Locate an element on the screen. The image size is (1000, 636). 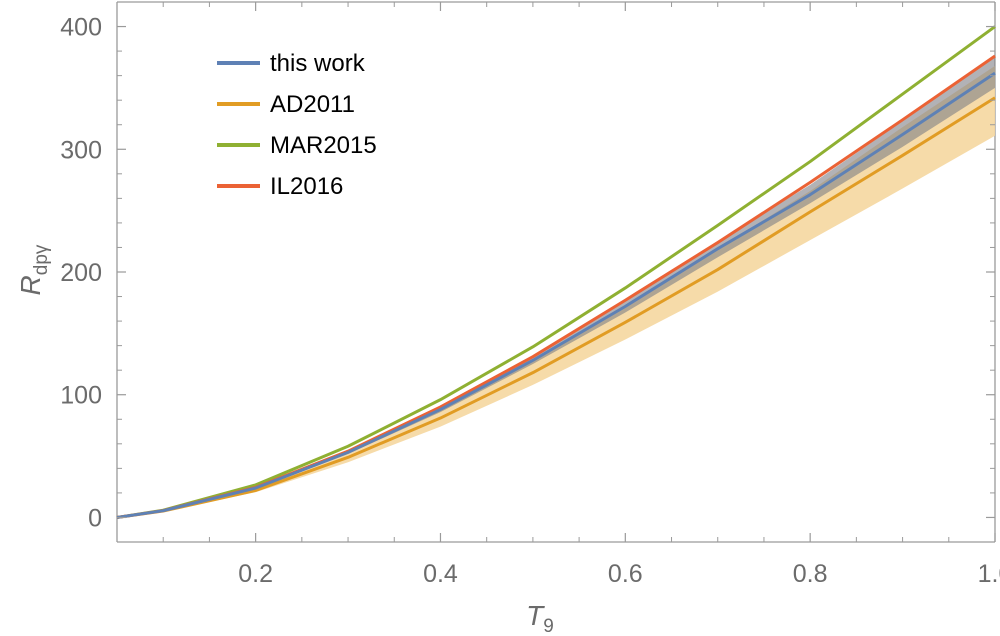
legend-item-ad2011: AD2011 is located at coordinates (286, 104).